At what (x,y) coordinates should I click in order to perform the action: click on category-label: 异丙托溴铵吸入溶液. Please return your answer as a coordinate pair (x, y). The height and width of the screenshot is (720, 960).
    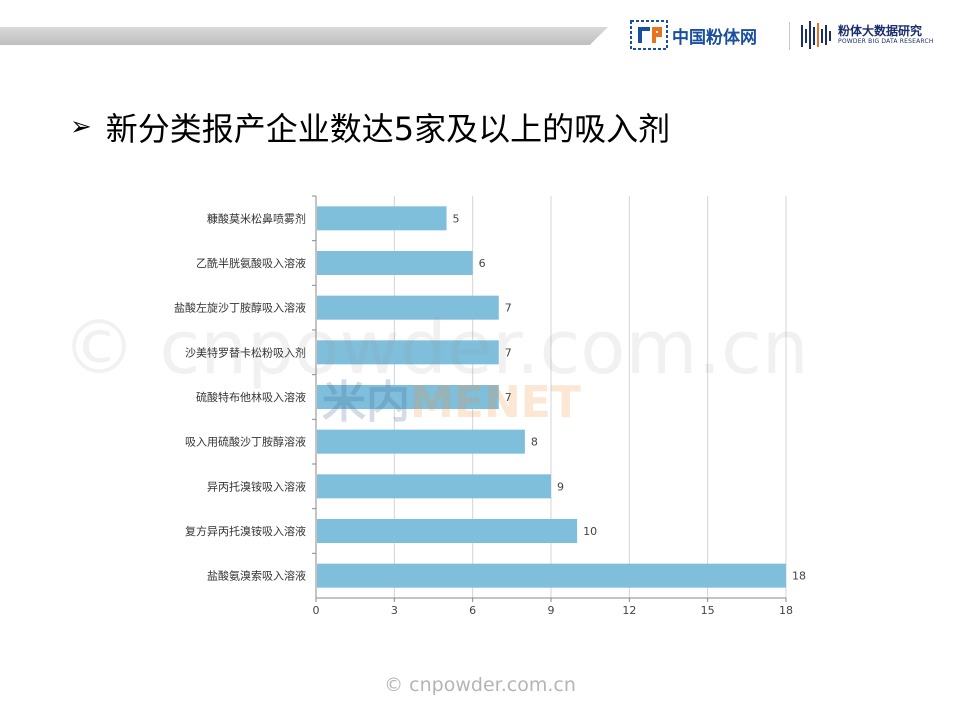
    Looking at the image, I should click on (256, 486).